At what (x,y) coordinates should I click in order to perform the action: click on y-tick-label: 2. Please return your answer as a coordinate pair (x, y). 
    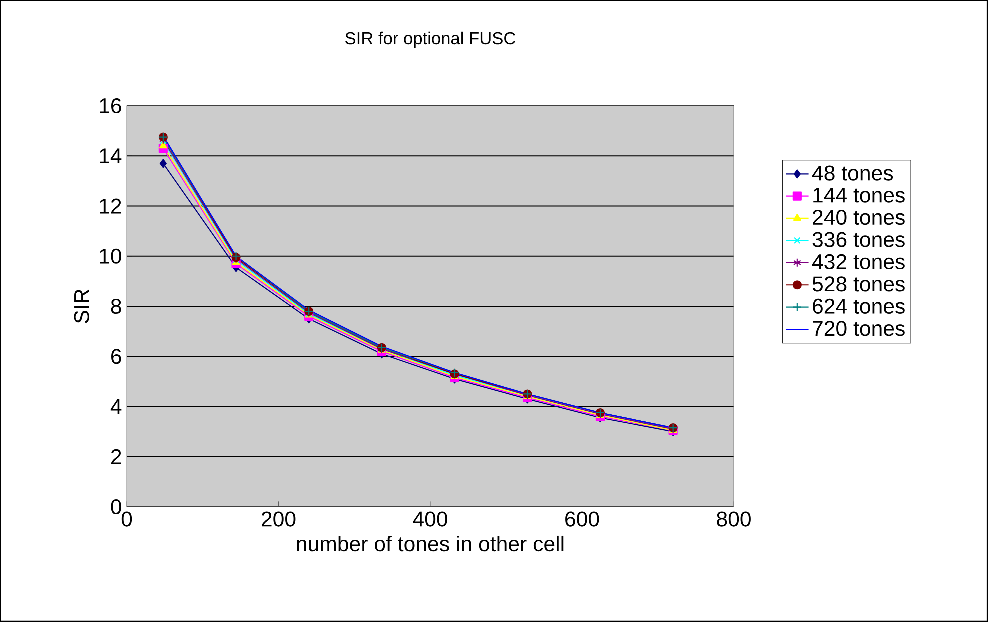
    Looking at the image, I should click on (116, 456).